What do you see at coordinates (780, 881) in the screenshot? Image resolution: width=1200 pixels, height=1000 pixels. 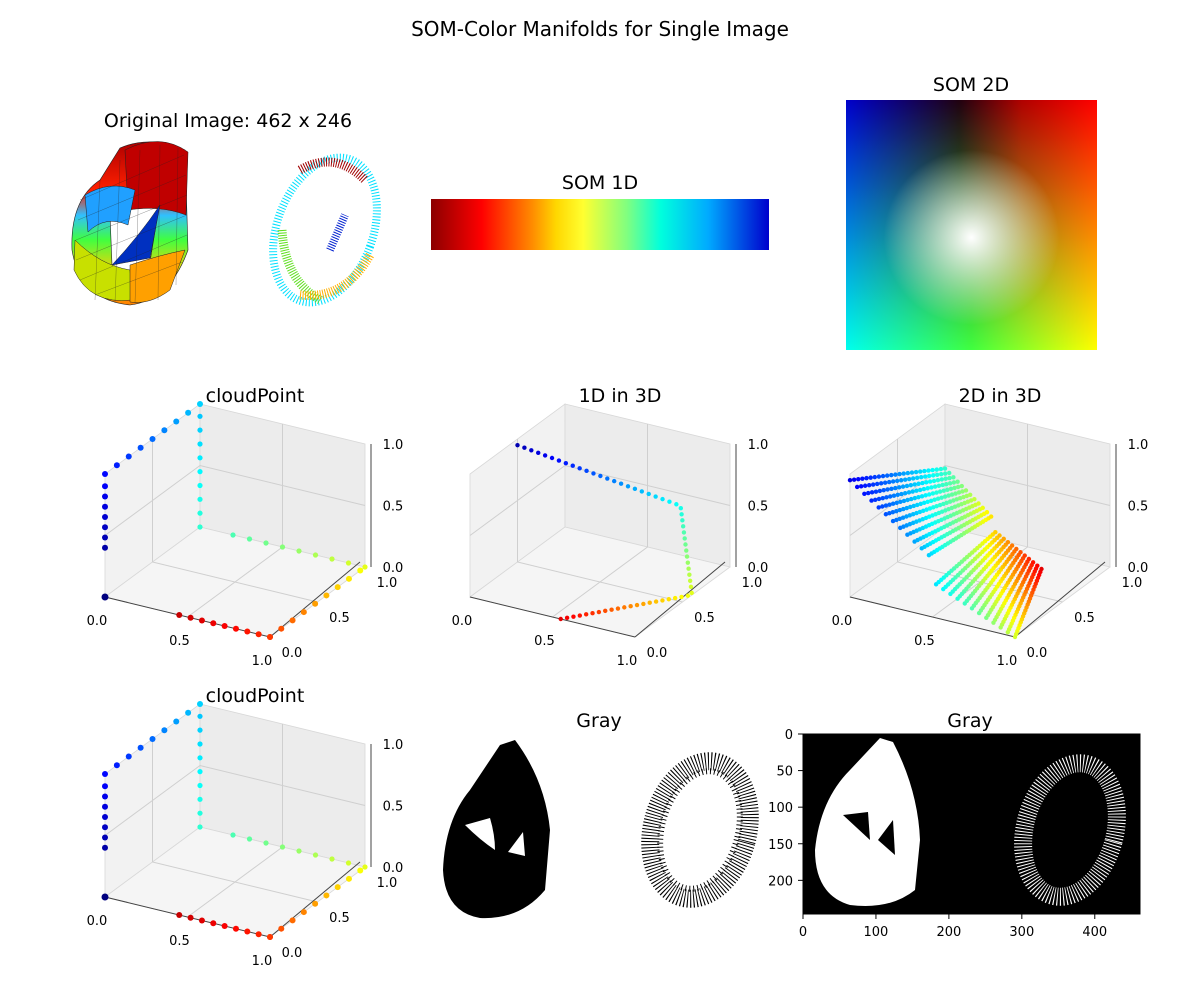 I see `y-tick-label: 200` at bounding box center [780, 881].